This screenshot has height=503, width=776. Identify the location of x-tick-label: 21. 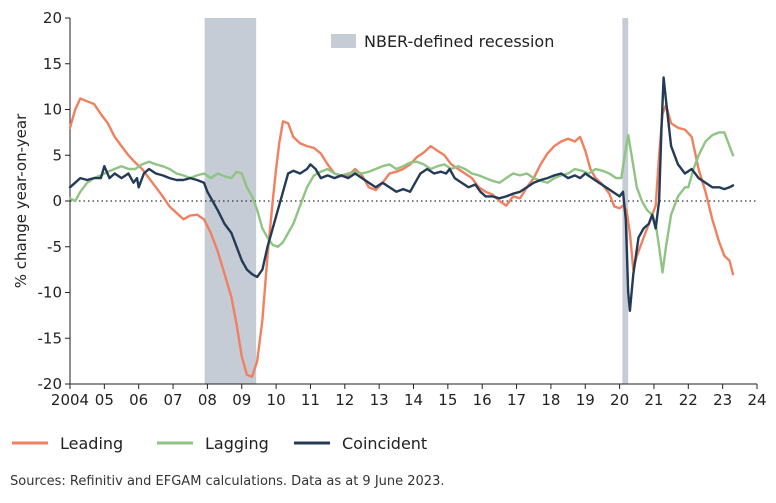
(653, 400).